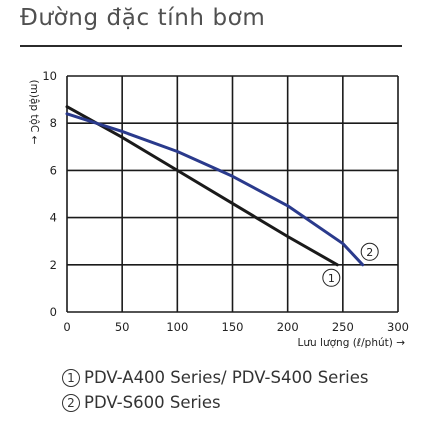 This screenshot has height=429, width=436. I want to click on series-marker-label-2: 2, so click(369, 252).